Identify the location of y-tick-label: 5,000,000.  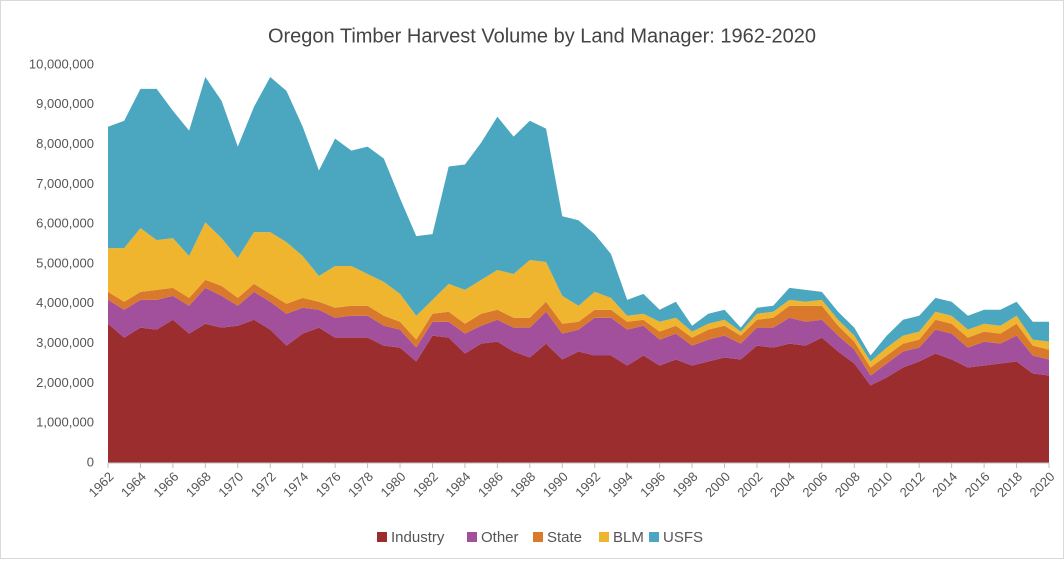
(65, 262).